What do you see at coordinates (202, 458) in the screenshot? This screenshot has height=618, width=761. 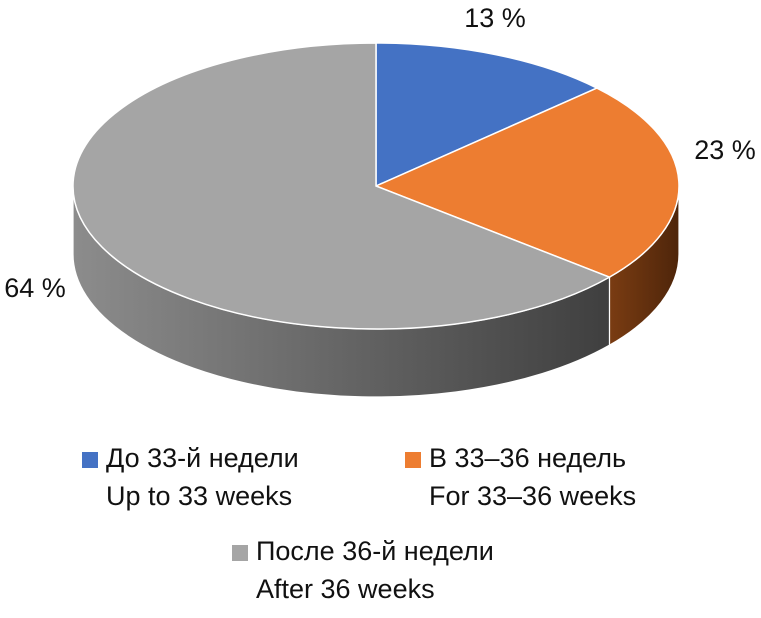 I see `legend-label: До 33-й недели` at bounding box center [202, 458].